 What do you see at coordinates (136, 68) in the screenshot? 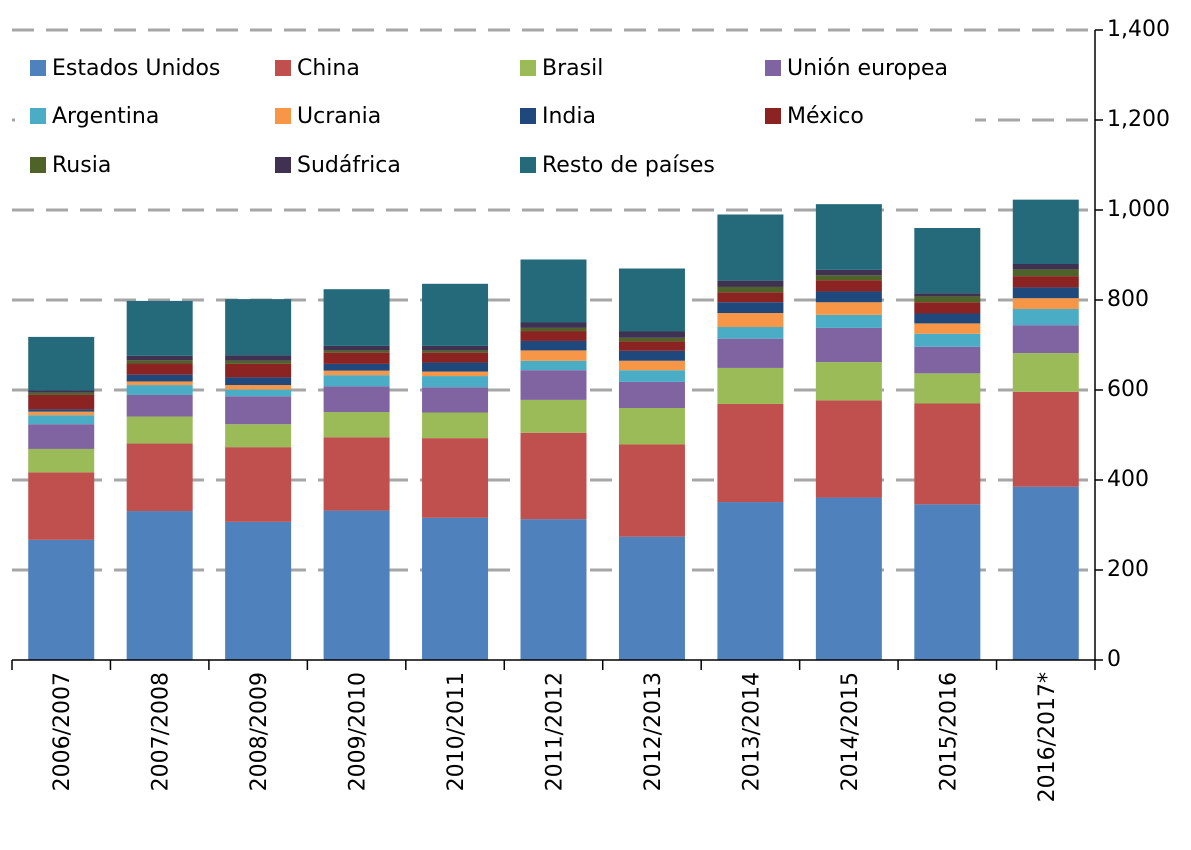
I see `legend-label: Estados Unidos` at bounding box center [136, 68].